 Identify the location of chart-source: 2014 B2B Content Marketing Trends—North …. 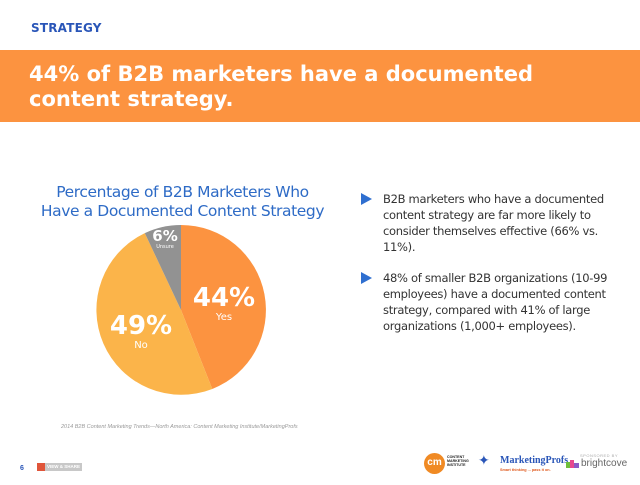
(179, 427).